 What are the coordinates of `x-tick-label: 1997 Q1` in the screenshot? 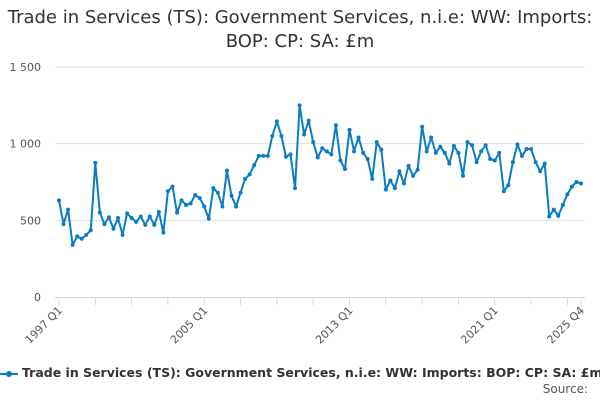 It's located at (44, 325).